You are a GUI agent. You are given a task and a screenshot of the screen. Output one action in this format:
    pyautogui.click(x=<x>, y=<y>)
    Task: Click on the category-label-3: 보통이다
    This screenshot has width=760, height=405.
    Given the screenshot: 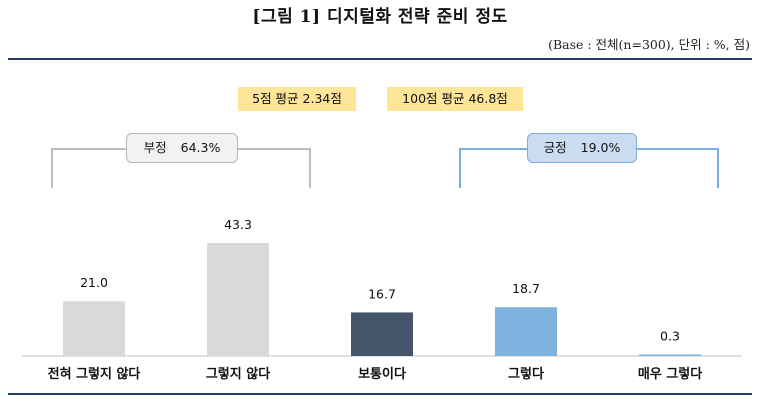 What is the action you would take?
    pyautogui.click(x=382, y=374)
    